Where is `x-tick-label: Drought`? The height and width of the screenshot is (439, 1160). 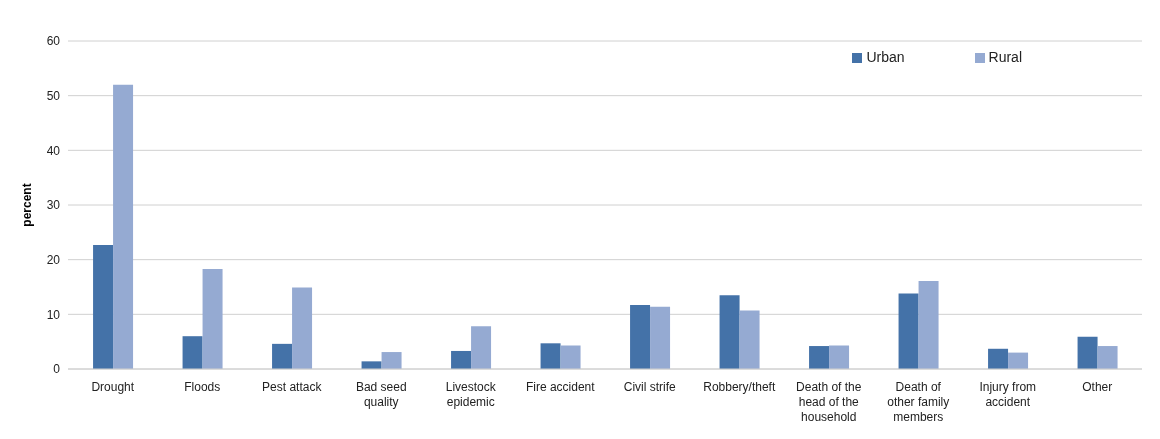 x-tick-label: Drought is located at coordinates (113, 387).